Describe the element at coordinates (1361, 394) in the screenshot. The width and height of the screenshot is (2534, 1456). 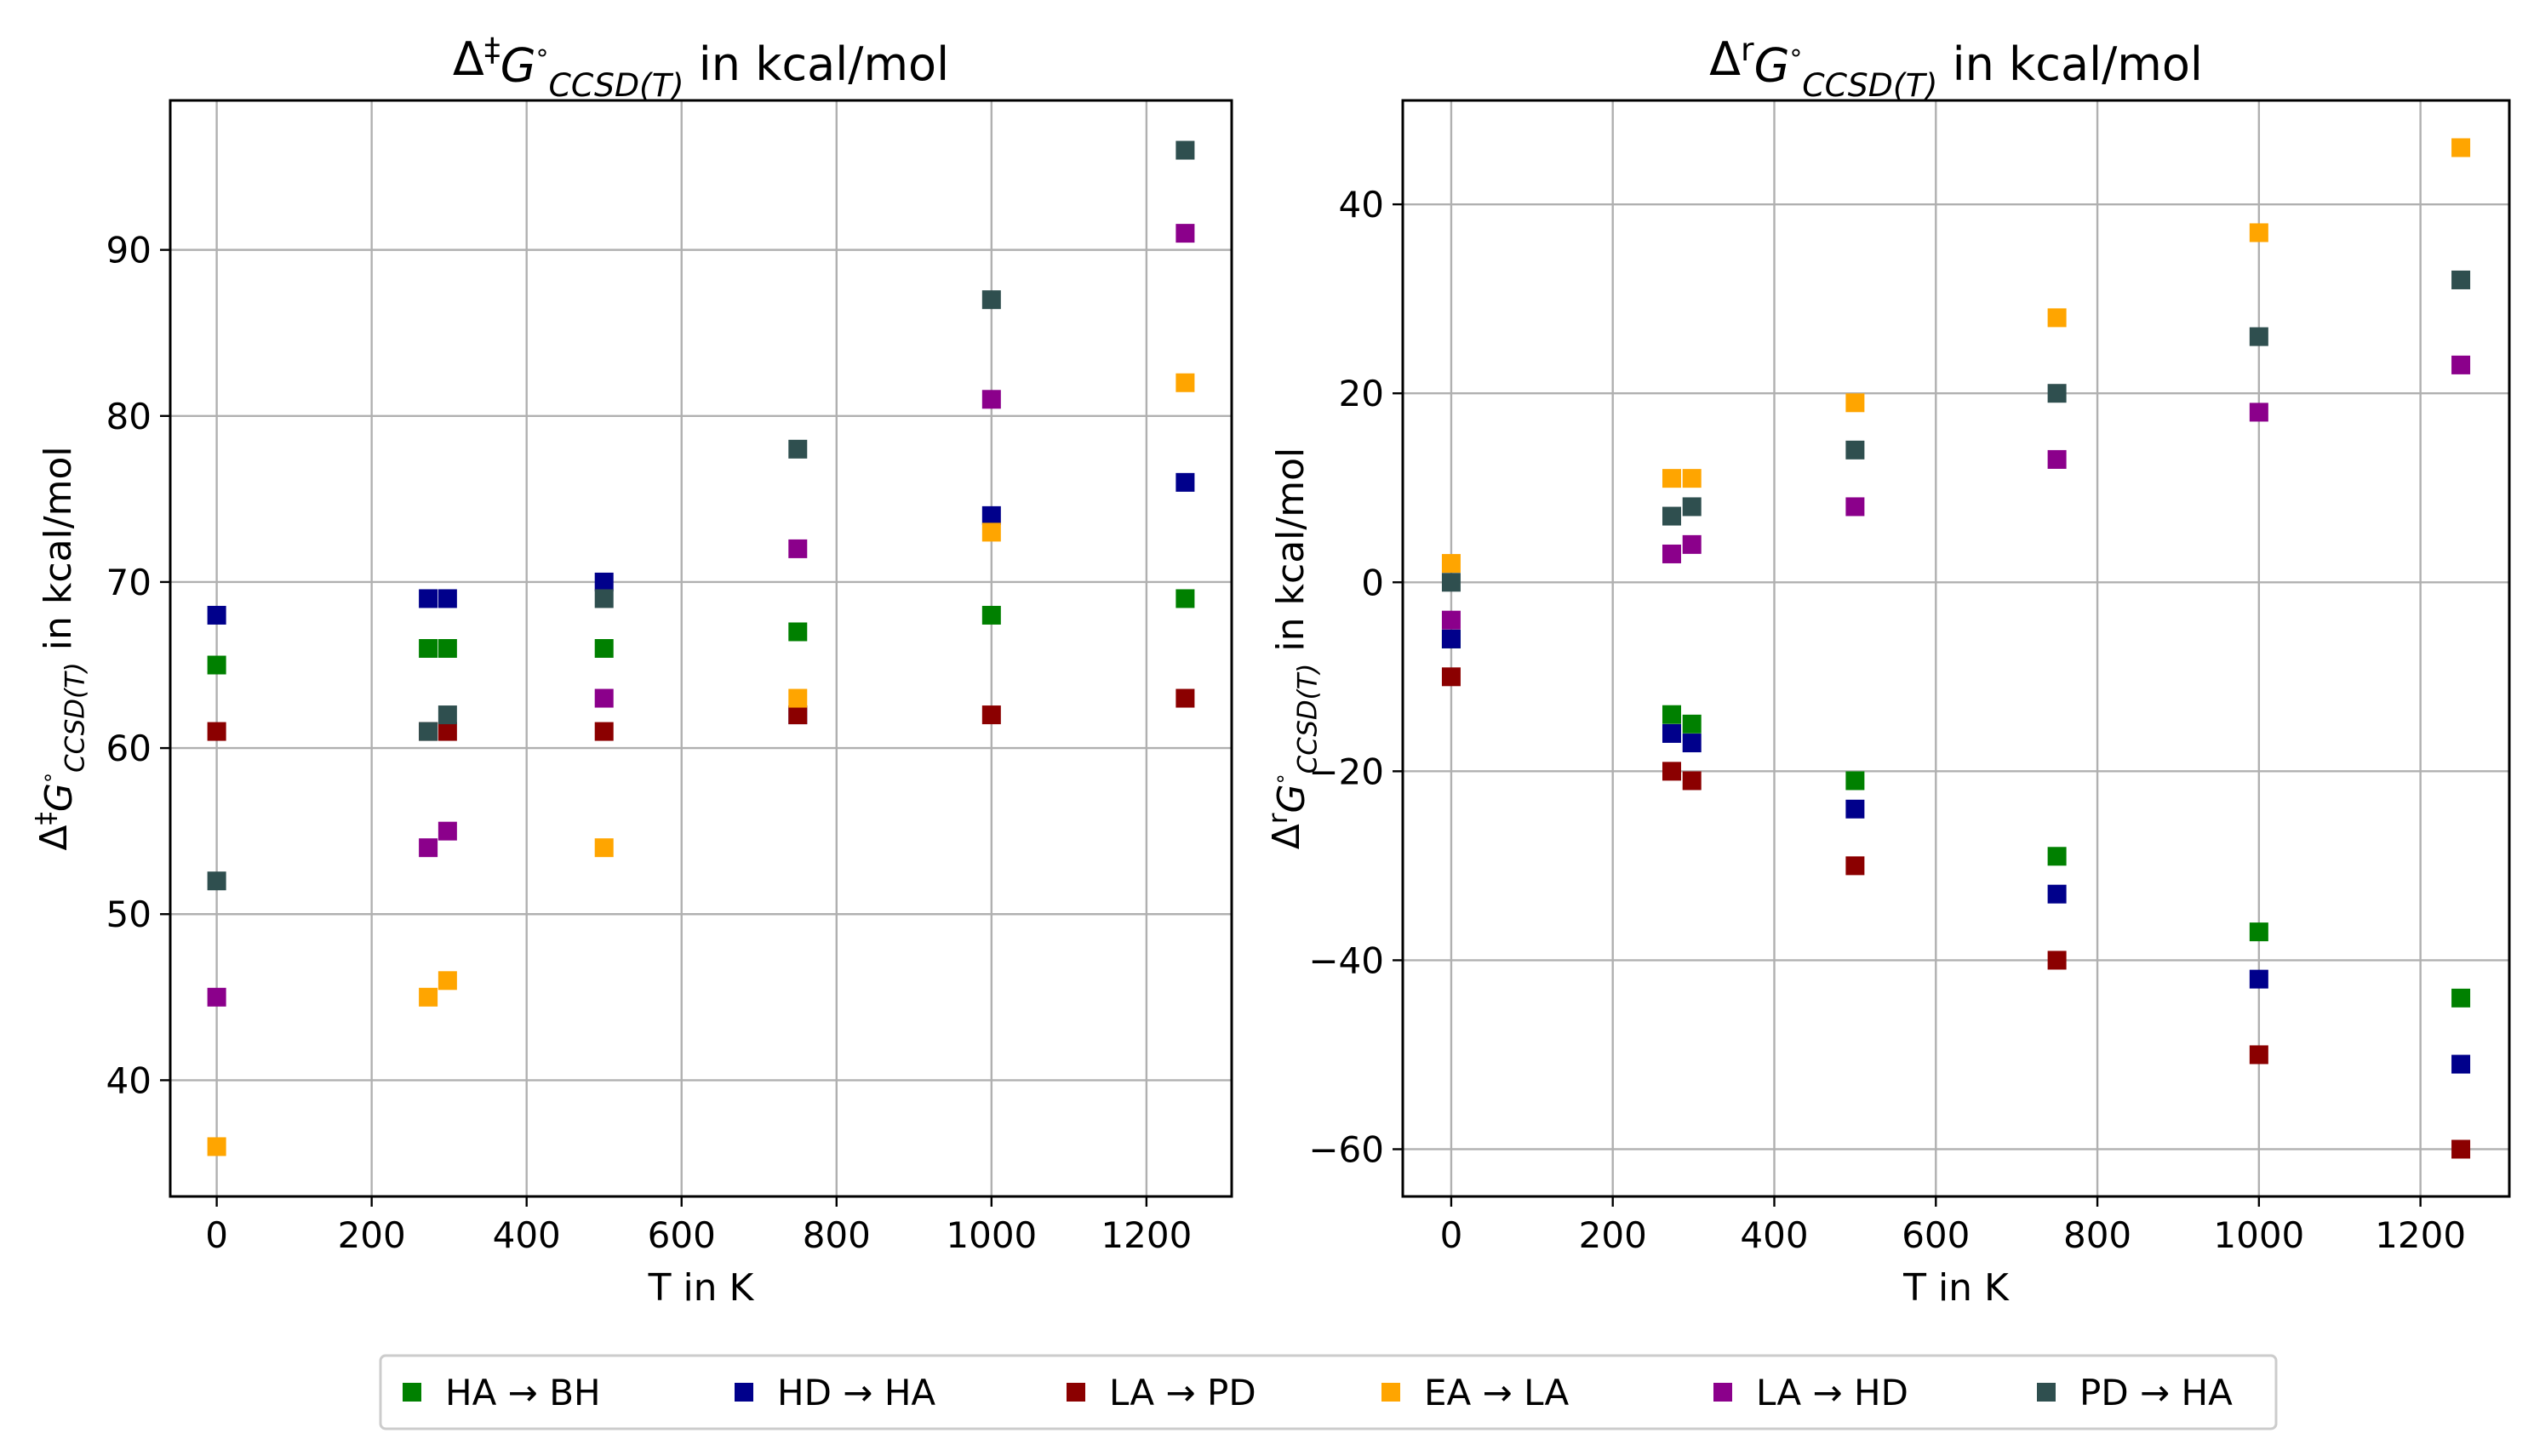
I see `y-tick-label: 20` at that location.